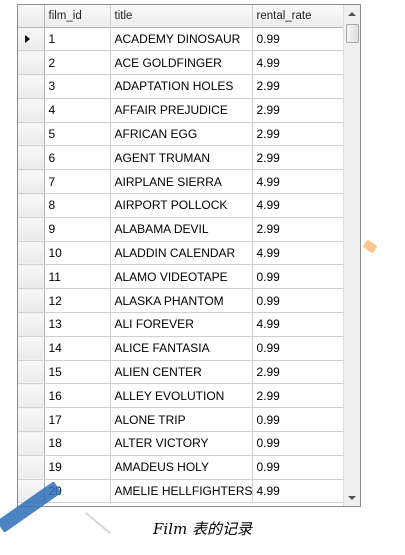 The image size is (405, 555). I want to click on cell-title: AMADEUS HOLY, so click(181, 467).